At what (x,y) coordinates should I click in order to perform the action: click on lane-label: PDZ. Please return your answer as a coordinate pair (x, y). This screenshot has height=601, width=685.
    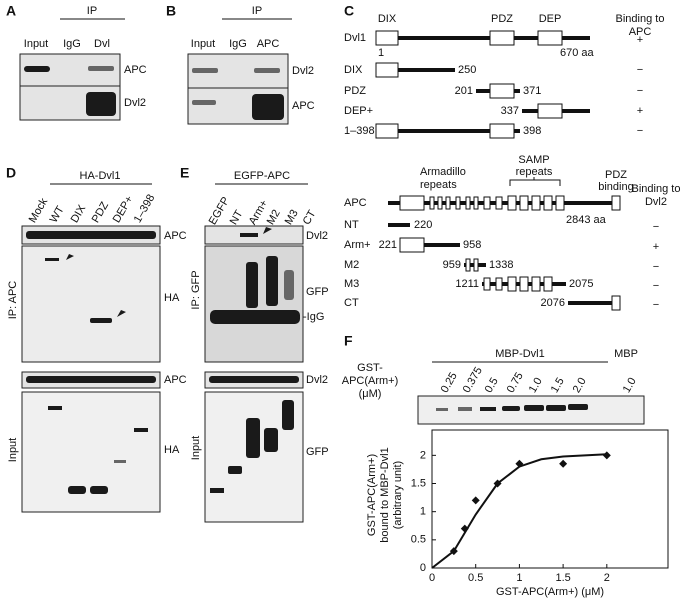
    Looking at the image, I should click on (101, 212).